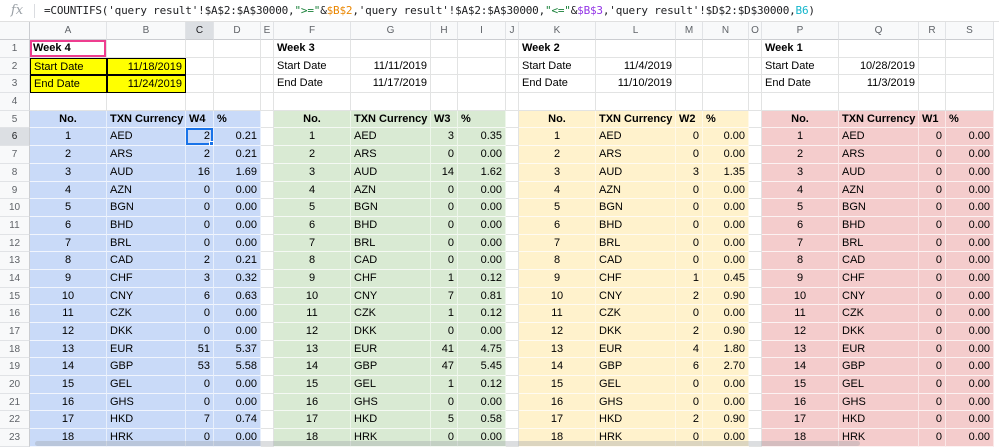 Image resolution: width=999 pixels, height=447 pixels. Describe the element at coordinates (267, 137) in the screenshot. I see `cell-E6` at that location.